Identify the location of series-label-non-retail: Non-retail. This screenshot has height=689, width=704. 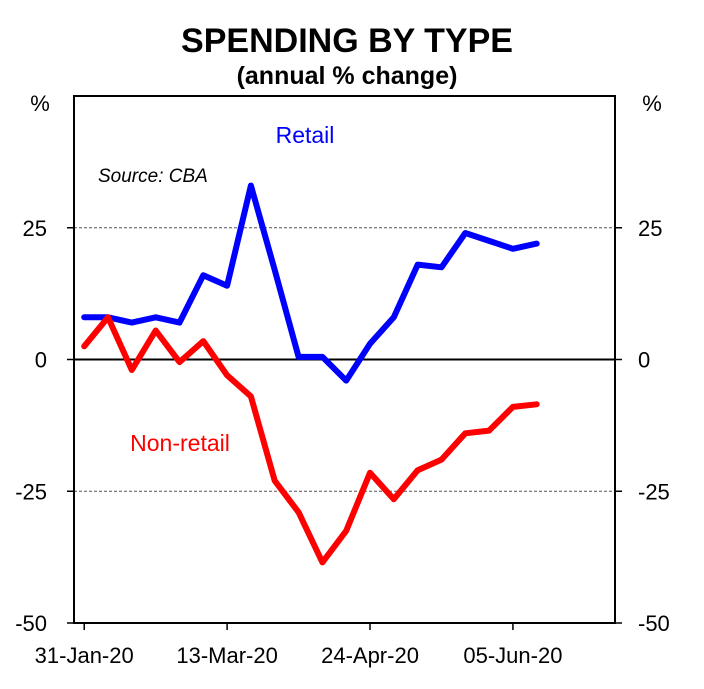
(180, 443).